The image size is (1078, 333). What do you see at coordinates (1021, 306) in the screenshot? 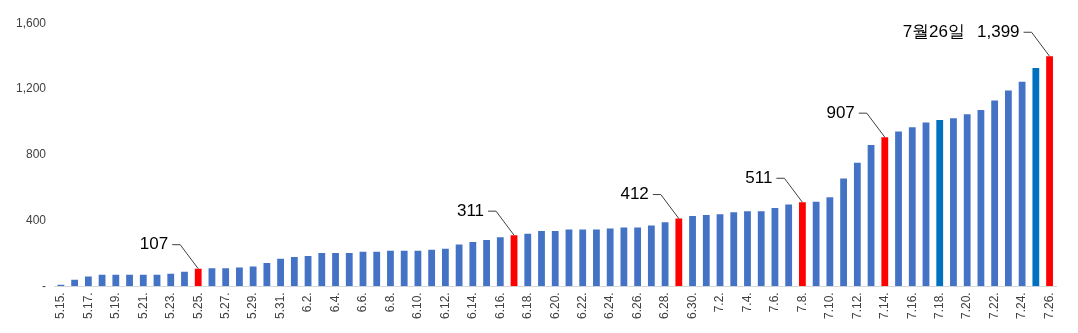
I see `x-tick-label: 7.24.` at bounding box center [1021, 306].